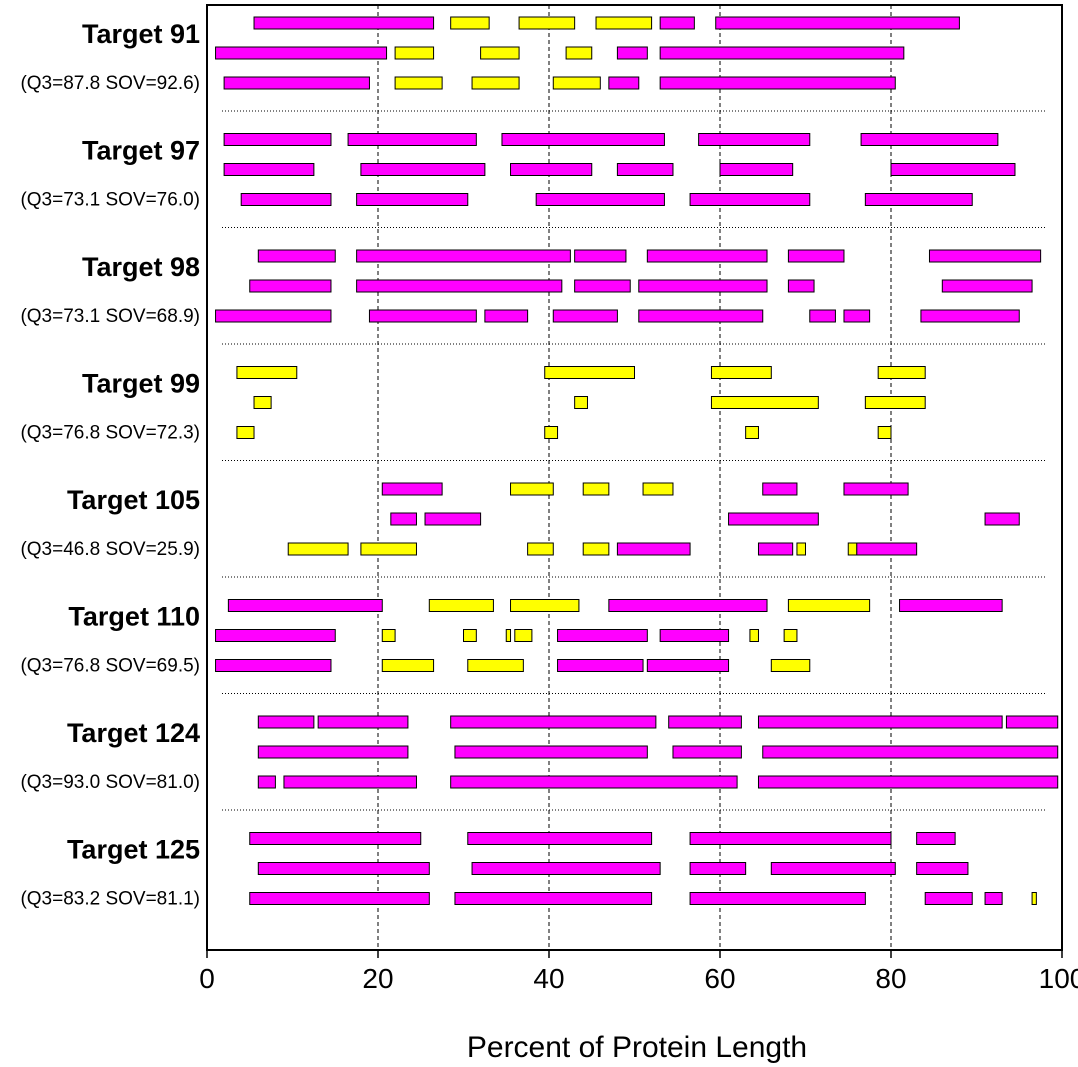  What do you see at coordinates (110, 666) in the screenshot?
I see `target-scores: (Q3=76.8 SOV=69.5)` at bounding box center [110, 666].